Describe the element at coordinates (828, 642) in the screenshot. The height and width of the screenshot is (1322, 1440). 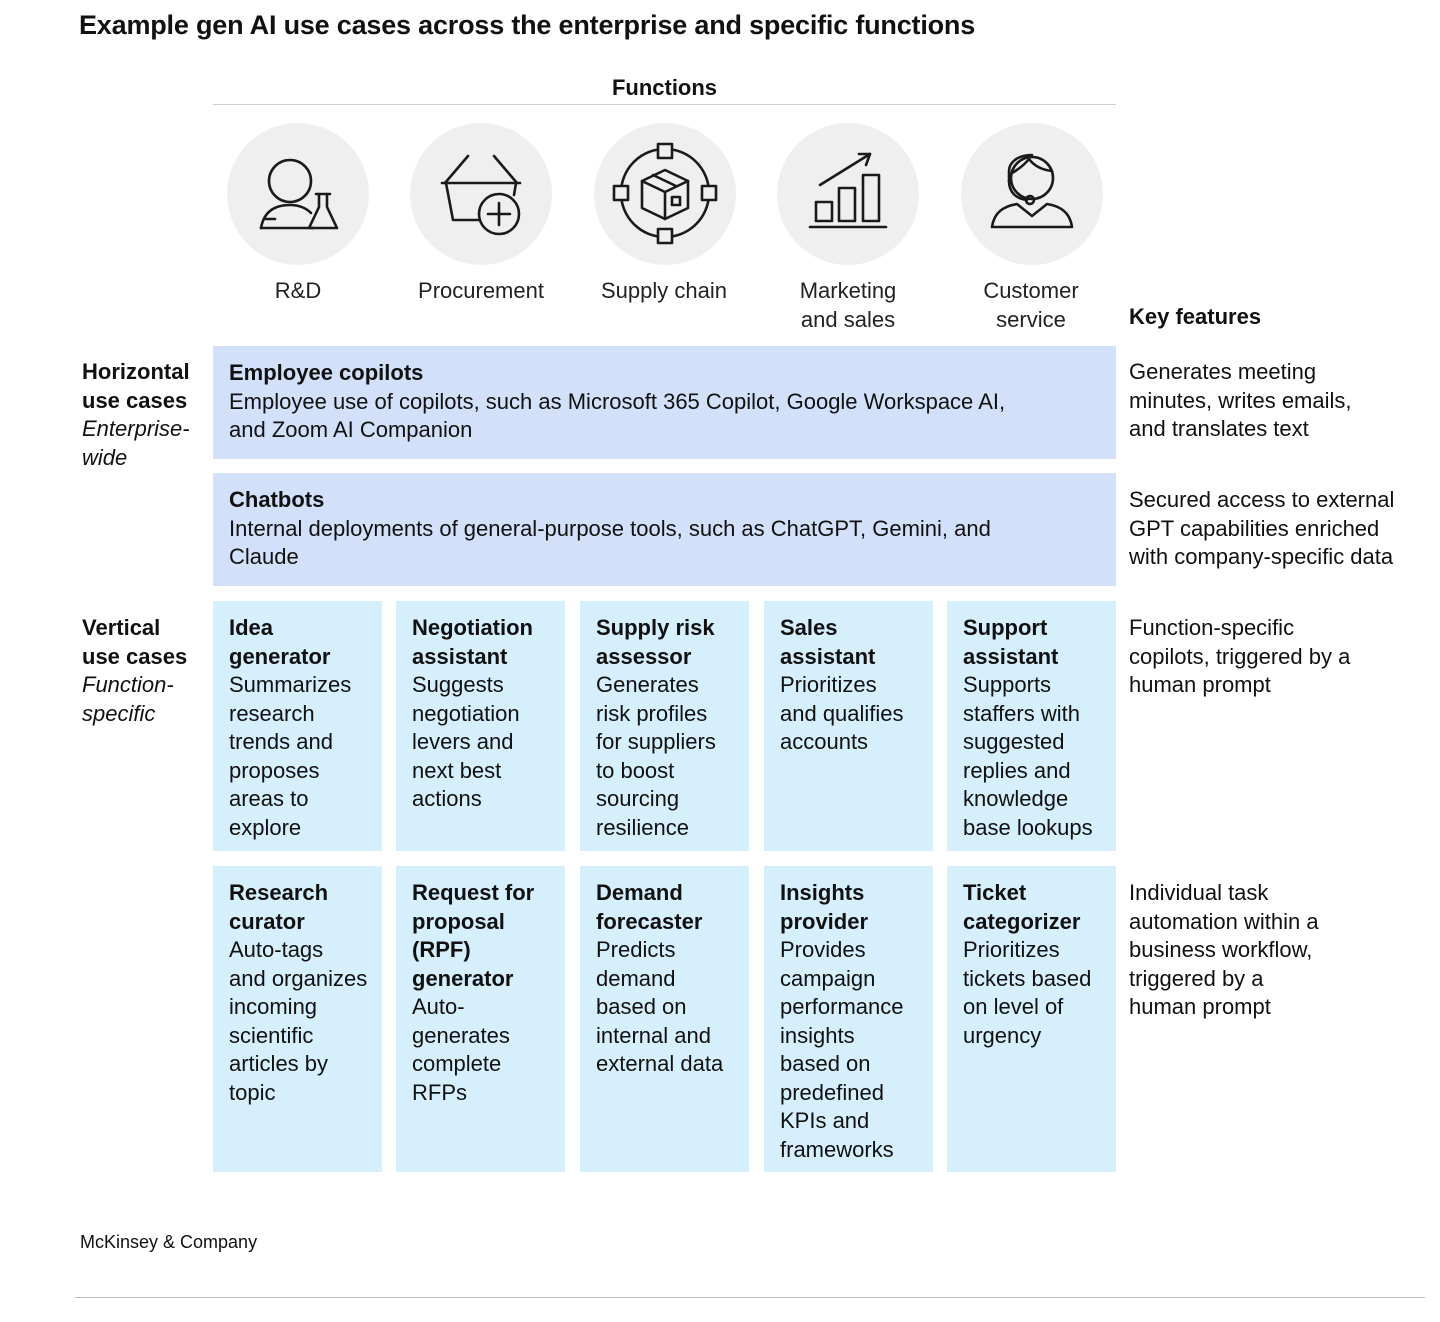
I see `card-title: Sales assistant` at that location.